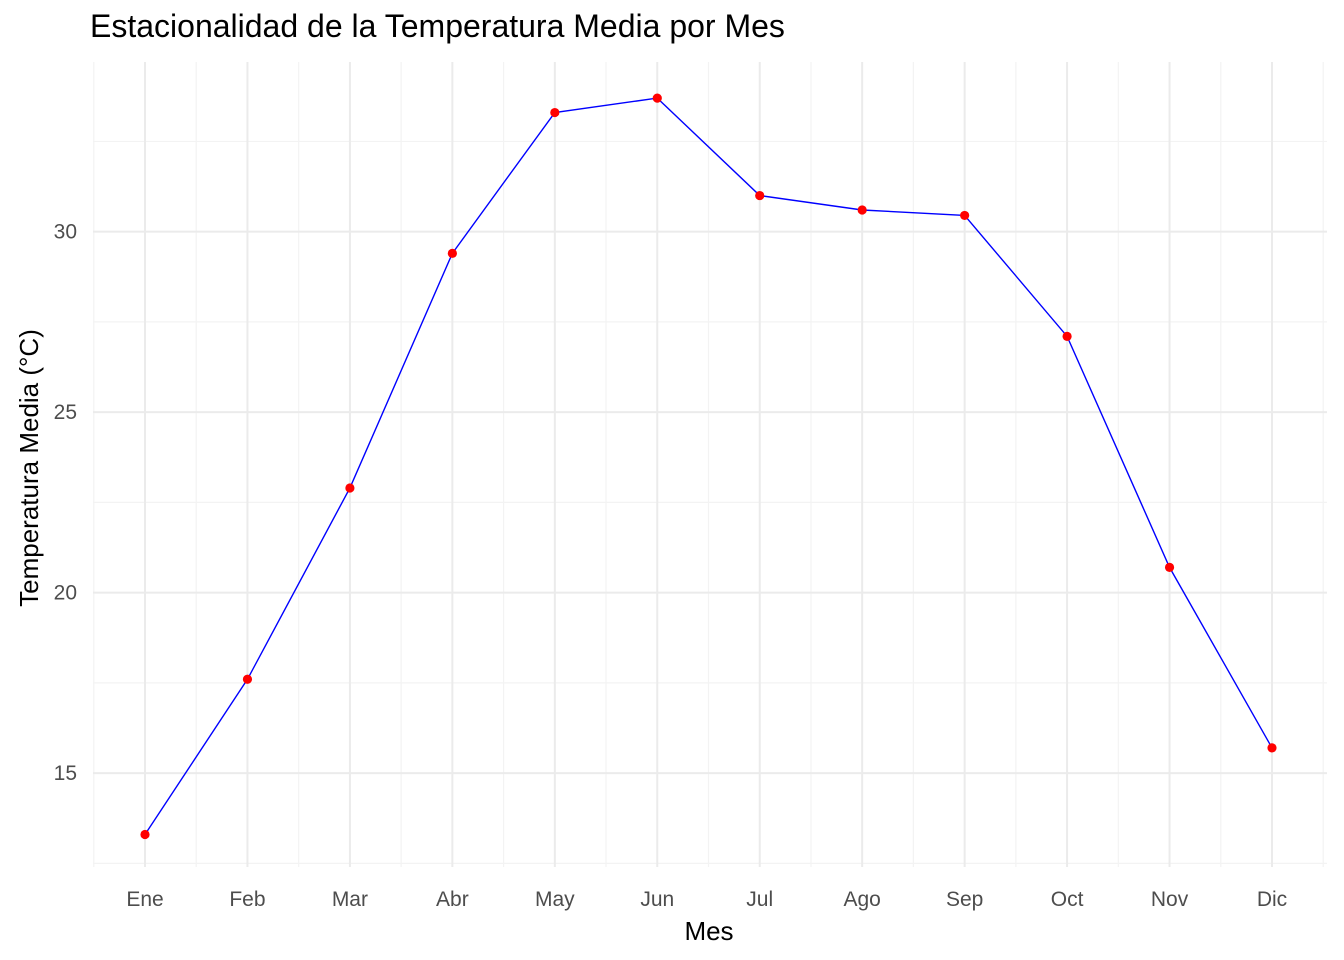 This screenshot has height=960, width=1344. What do you see at coordinates (1272, 748) in the screenshot?
I see `data-point-dic` at bounding box center [1272, 748].